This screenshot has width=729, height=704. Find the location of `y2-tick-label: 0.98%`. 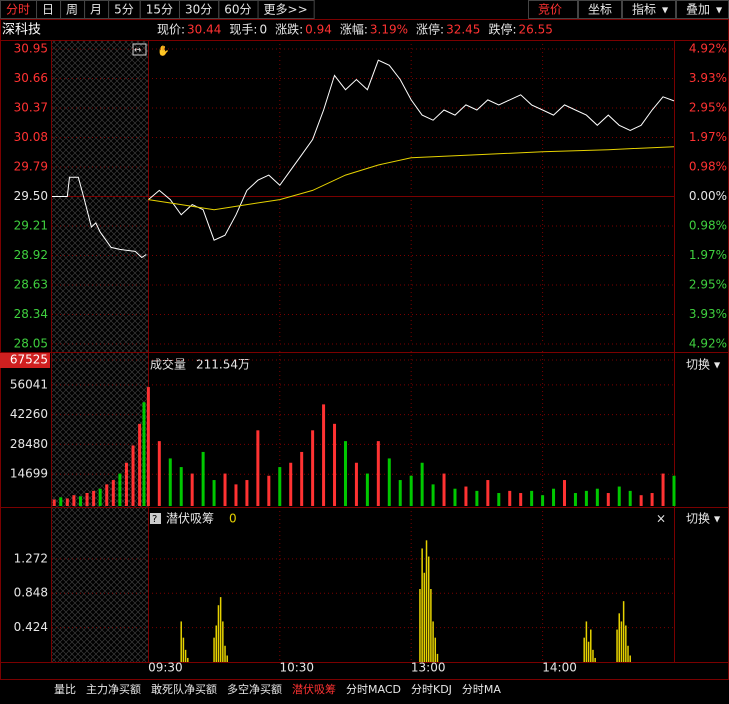

y2-tick-label: 0.98% is located at coordinates (708, 225).